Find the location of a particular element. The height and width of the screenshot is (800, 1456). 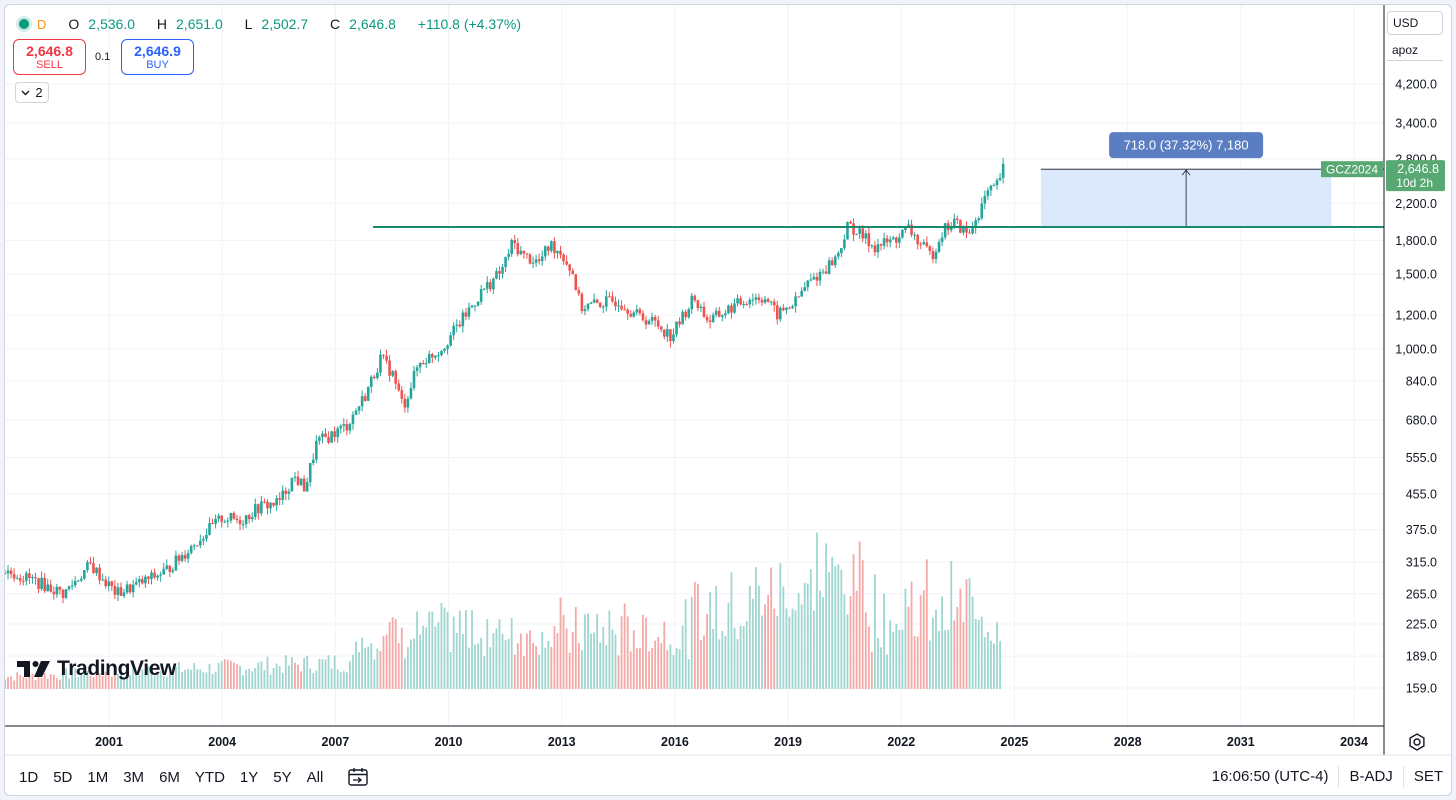

indicators-toggle-button: 2 is located at coordinates (32, 92).